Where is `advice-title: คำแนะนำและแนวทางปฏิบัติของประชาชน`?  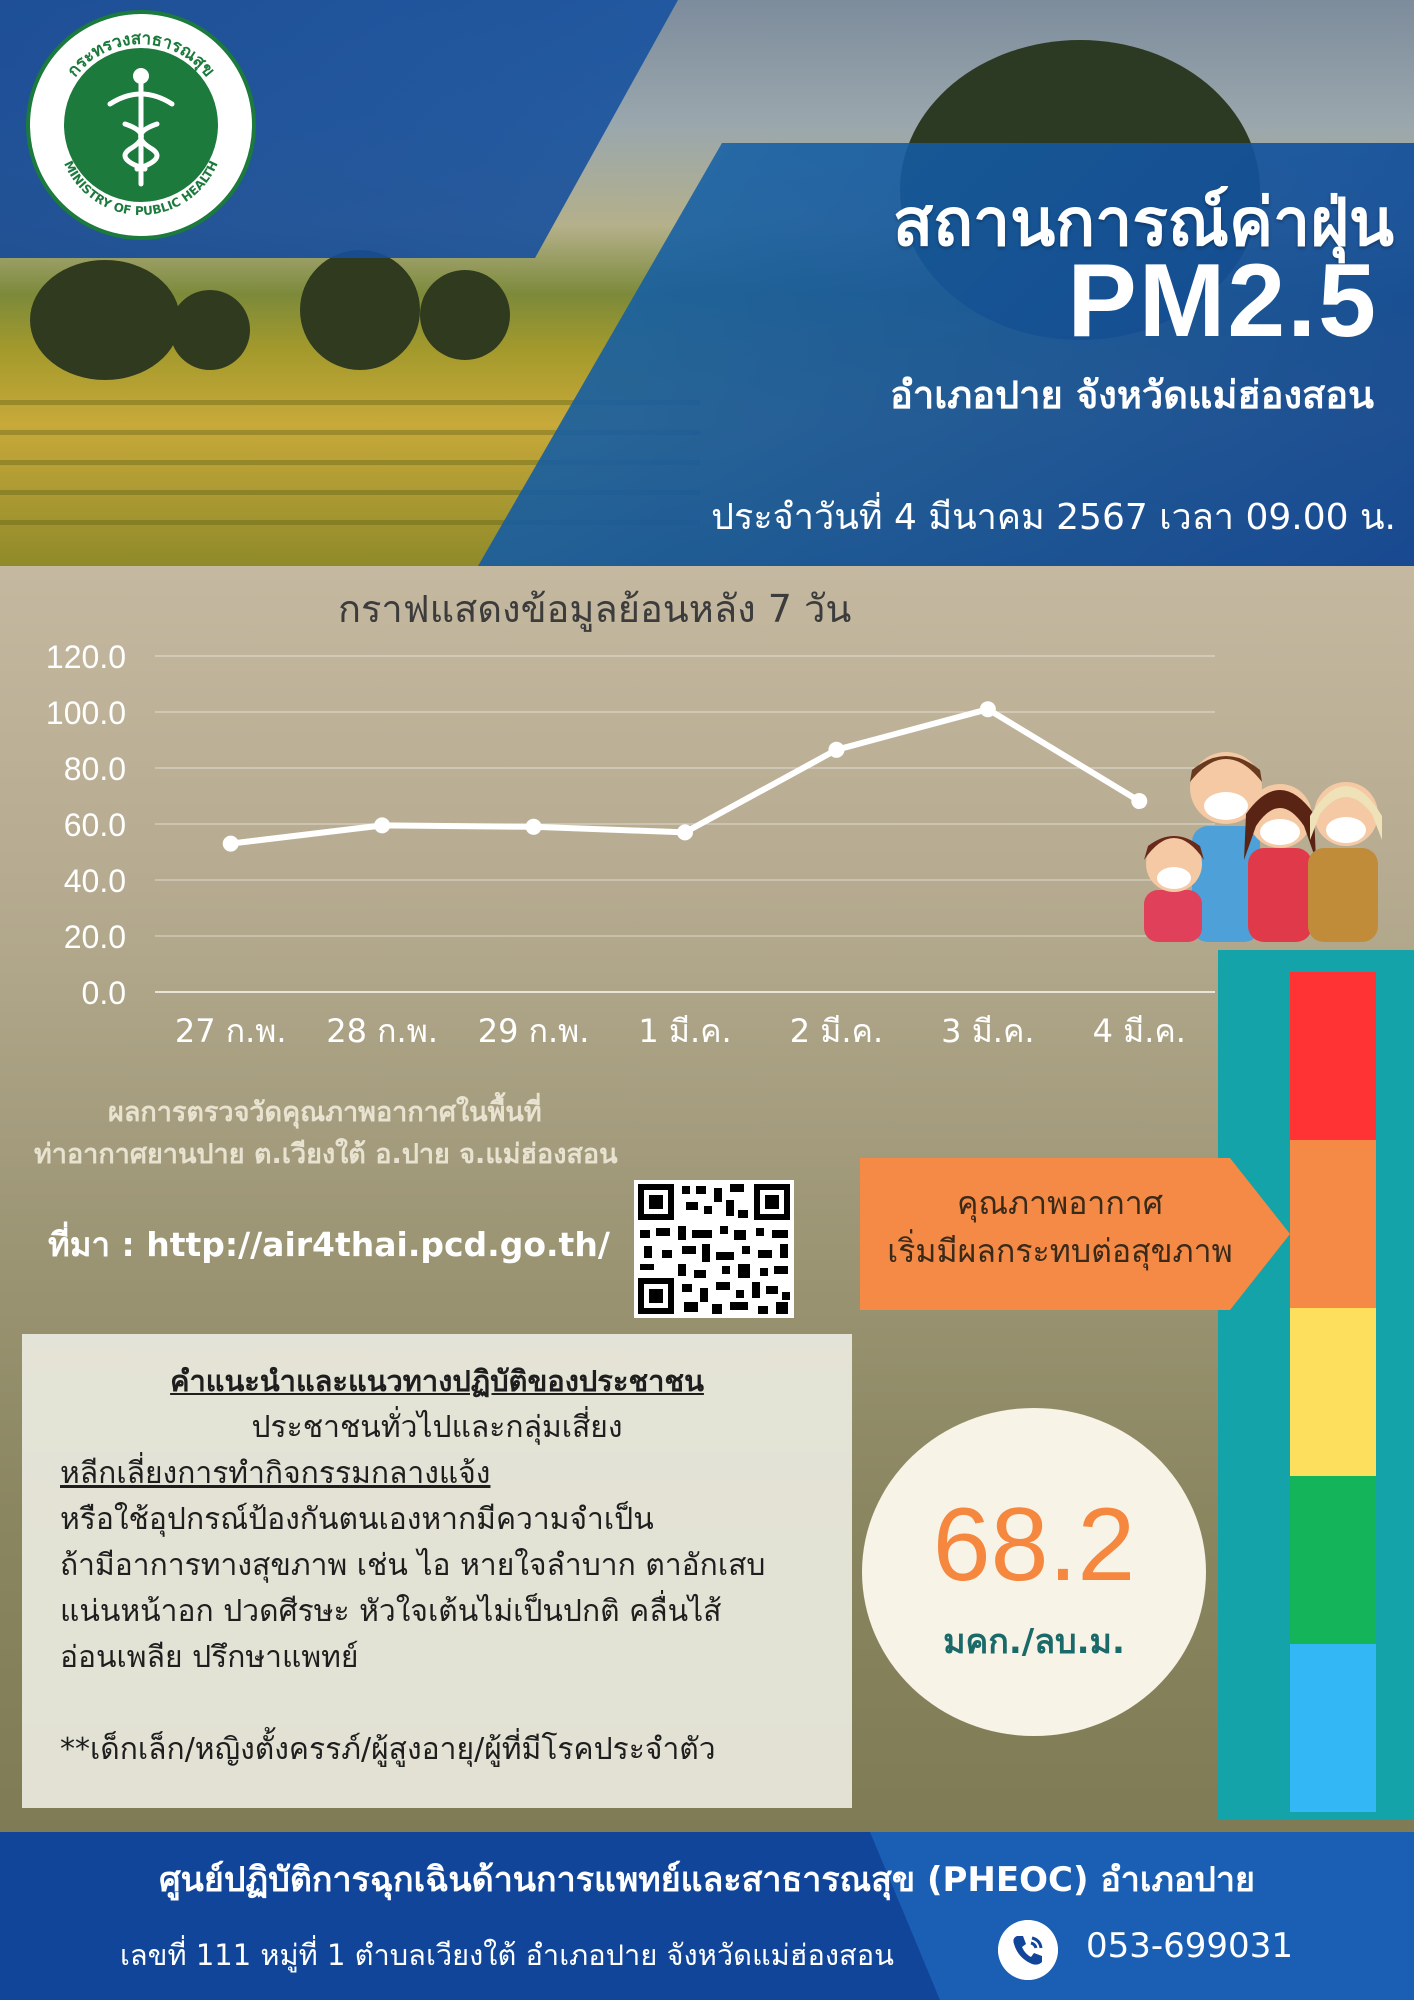 advice-title: คำแนะนำและแนวทางปฏิบัติของประชาชน is located at coordinates (437, 1381).